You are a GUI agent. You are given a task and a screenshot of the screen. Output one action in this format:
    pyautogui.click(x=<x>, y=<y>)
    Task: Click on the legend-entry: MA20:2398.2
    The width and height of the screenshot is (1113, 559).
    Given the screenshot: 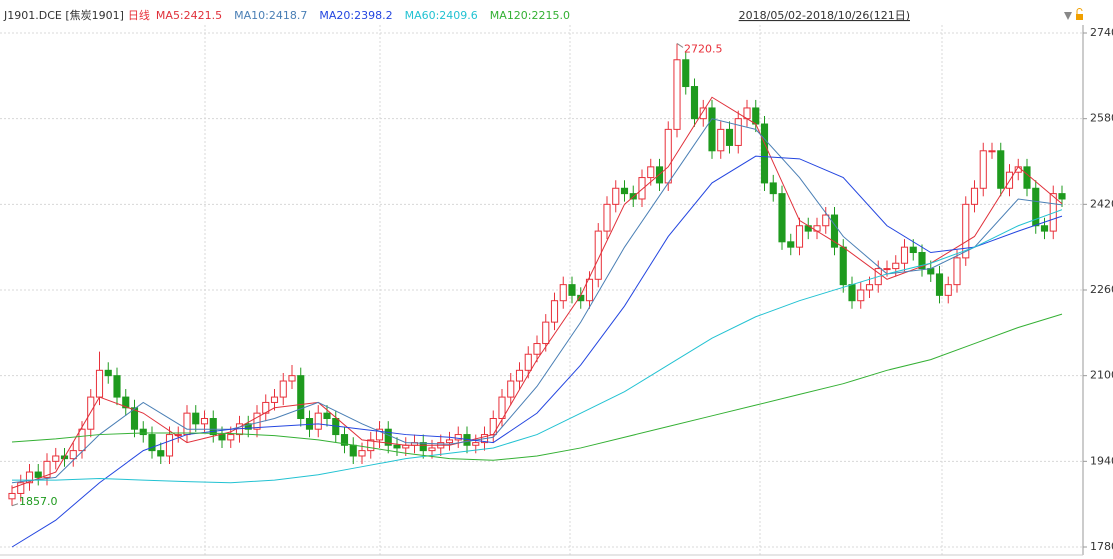 What is the action you would take?
    pyautogui.click(x=355, y=15)
    